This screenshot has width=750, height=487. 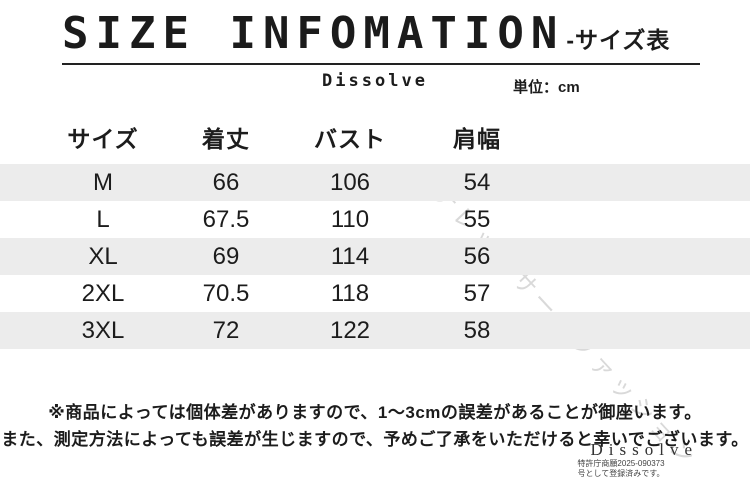 What do you see at coordinates (226, 139) in the screenshot?
I see `column-header-length: 着丈` at bounding box center [226, 139].